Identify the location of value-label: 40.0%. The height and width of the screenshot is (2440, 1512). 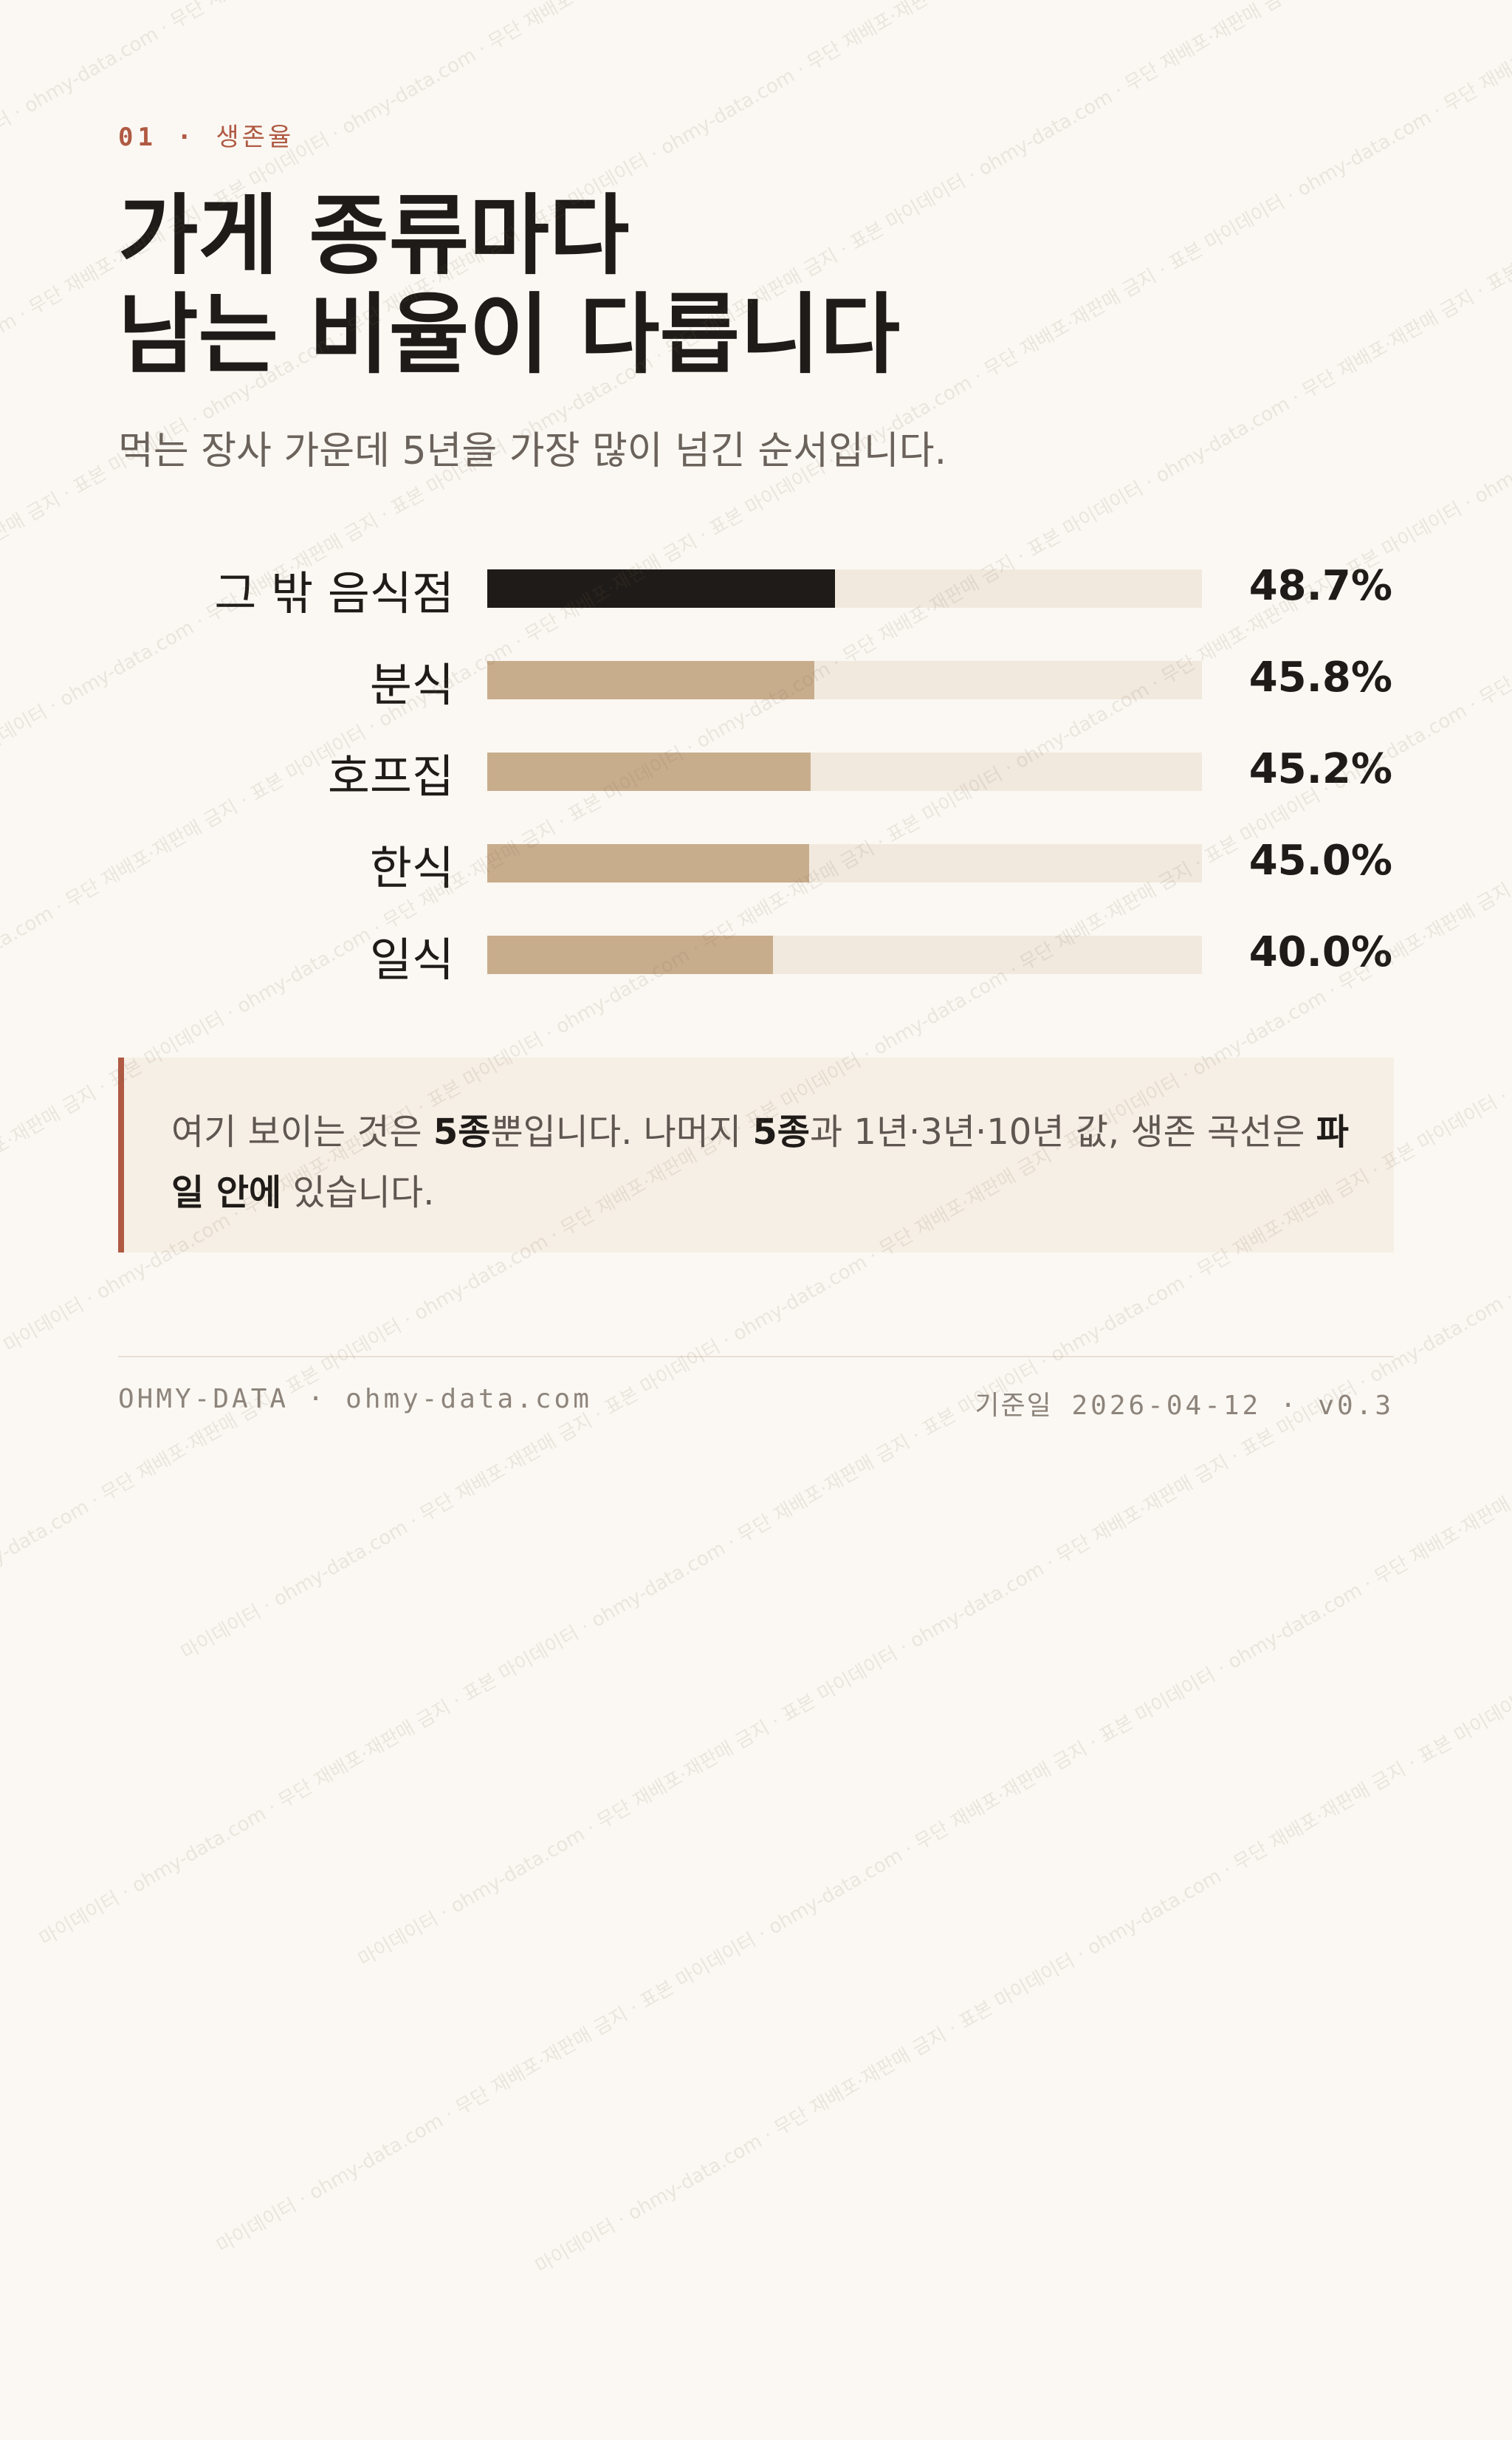
(1320, 952).